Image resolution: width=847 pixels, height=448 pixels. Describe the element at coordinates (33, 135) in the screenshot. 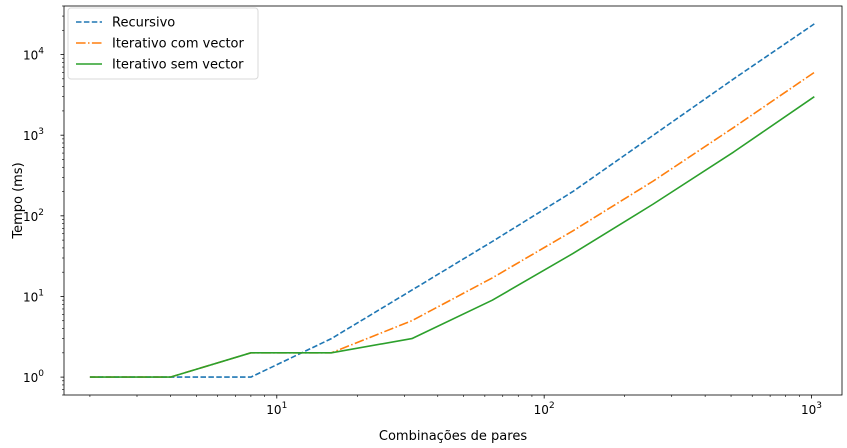

I see `y-tick-label: 10³` at that location.